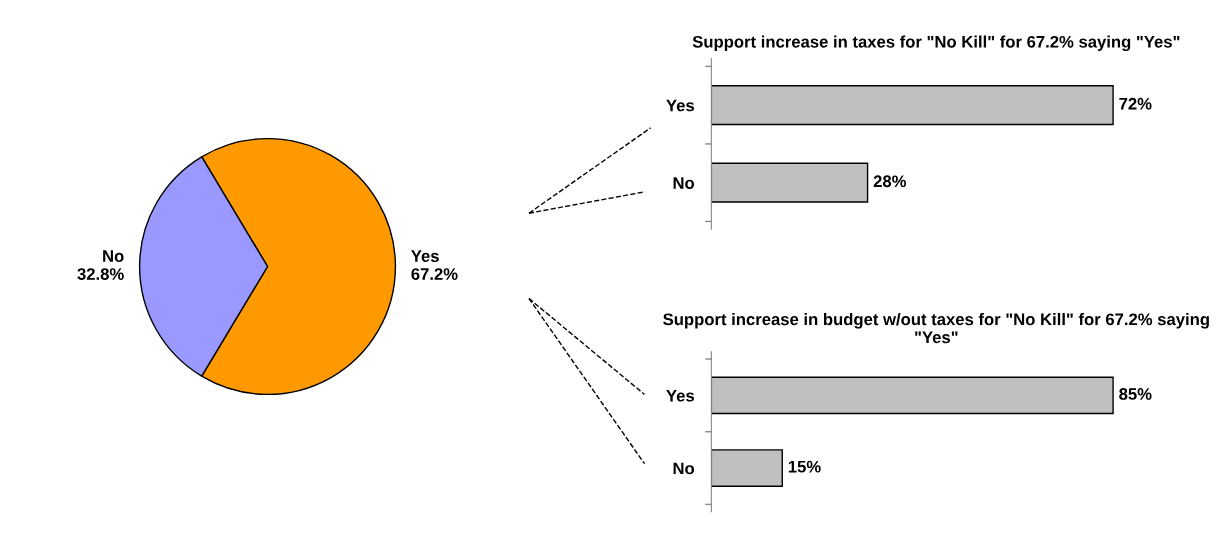 This screenshot has height=533, width=1216. What do you see at coordinates (936, 328) in the screenshot?
I see `chart-title: Support increase in budget w/out taxes for "No Kill" for 67.2% saying "Yes"` at bounding box center [936, 328].